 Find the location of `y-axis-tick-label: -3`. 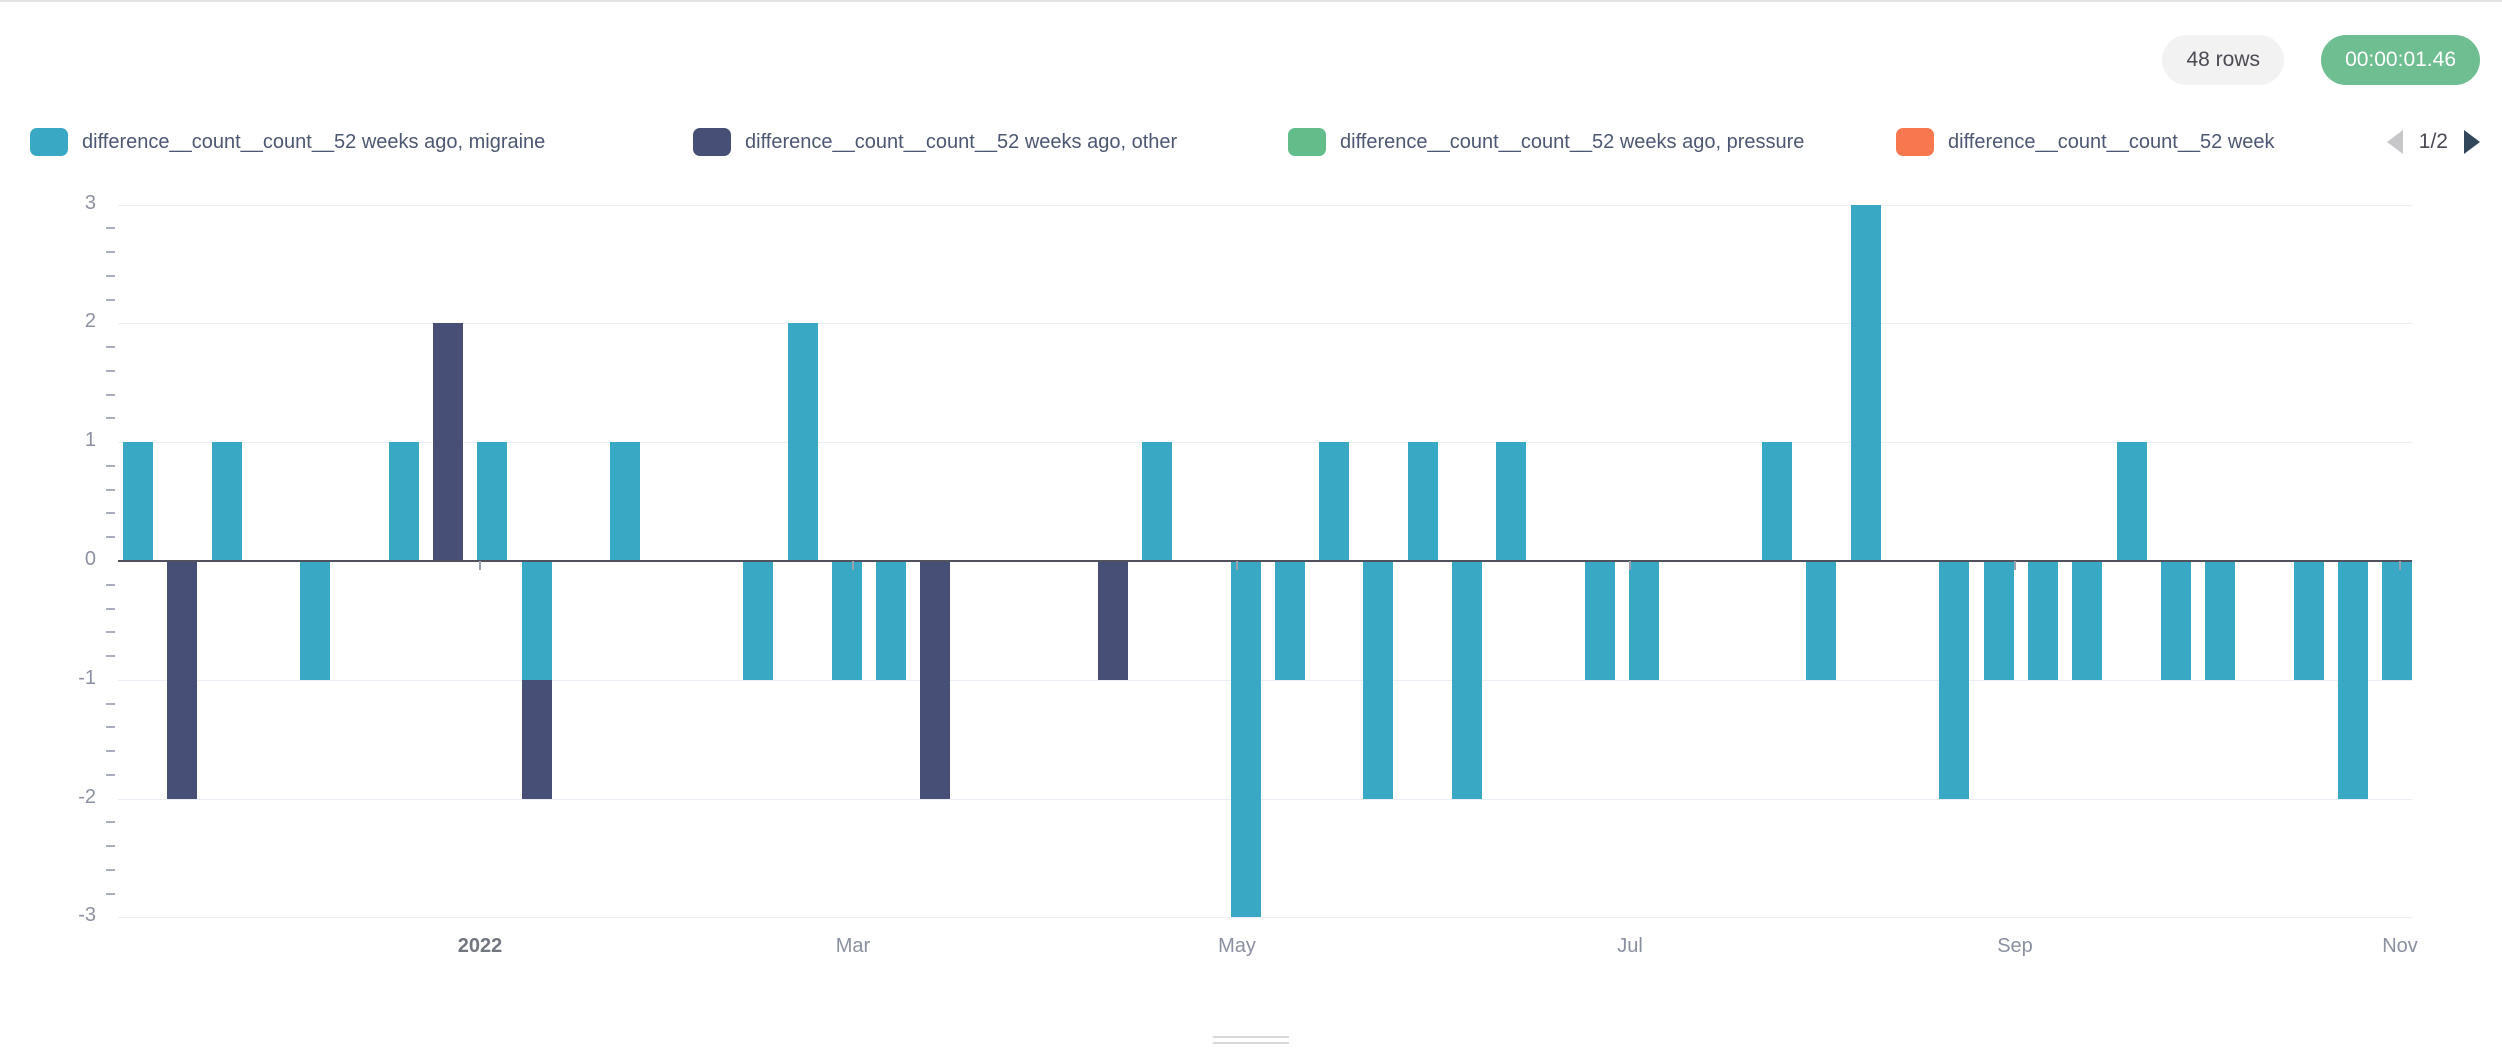

y-axis-tick-label: -3 is located at coordinates (87, 915).